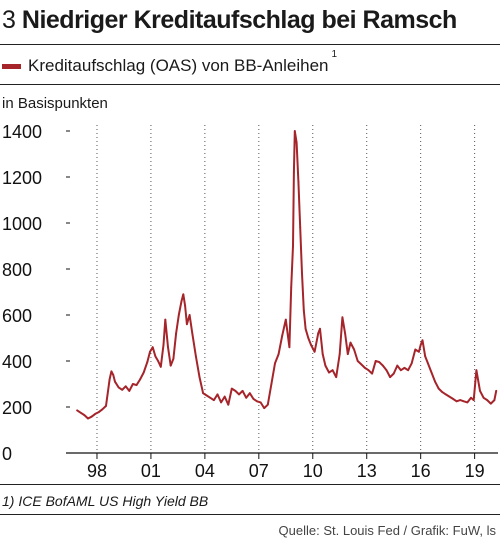 The height and width of the screenshot is (545, 500). What do you see at coordinates (334, 55) in the screenshot?
I see `legend-footnote-mark: 1` at bounding box center [334, 55].